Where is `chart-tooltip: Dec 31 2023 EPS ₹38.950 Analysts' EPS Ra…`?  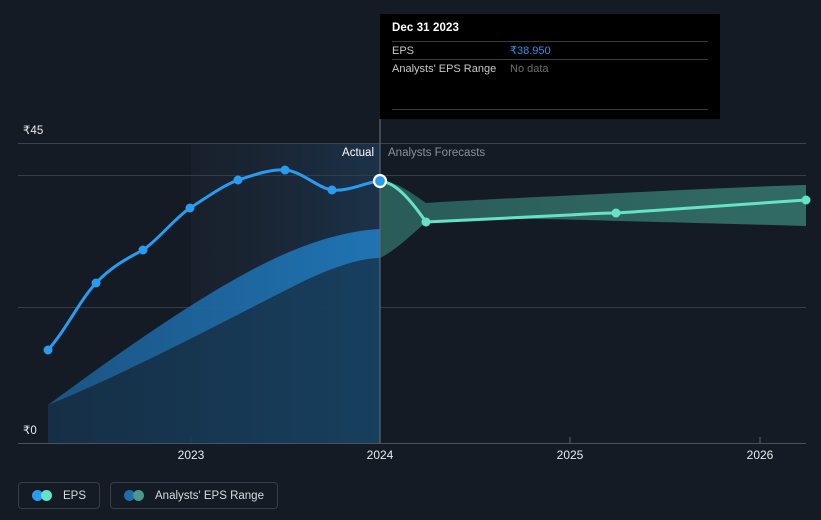
chart-tooltip: Dec 31 2023 EPS ₹38.950 Analysts' EPS Ra… is located at coordinates (550, 66).